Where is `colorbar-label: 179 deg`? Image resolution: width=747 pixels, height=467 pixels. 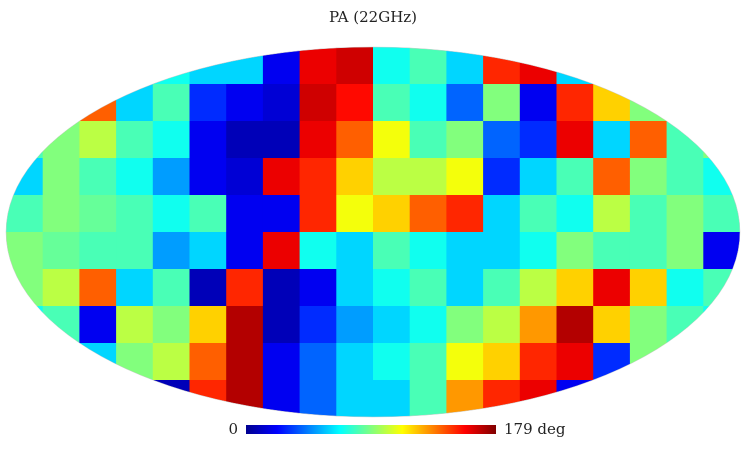
colorbar-label: 179 deg is located at coordinates (535, 429).